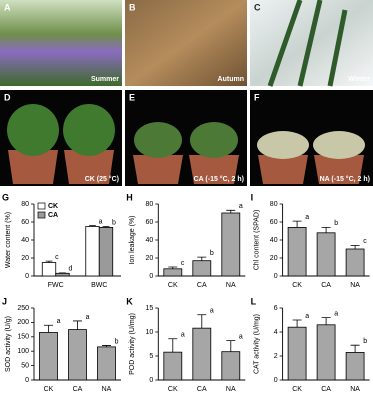 The image size is (373, 400). What do you see at coordinates (132, 97) in the screenshot?
I see `panel-label: E` at bounding box center [132, 97].